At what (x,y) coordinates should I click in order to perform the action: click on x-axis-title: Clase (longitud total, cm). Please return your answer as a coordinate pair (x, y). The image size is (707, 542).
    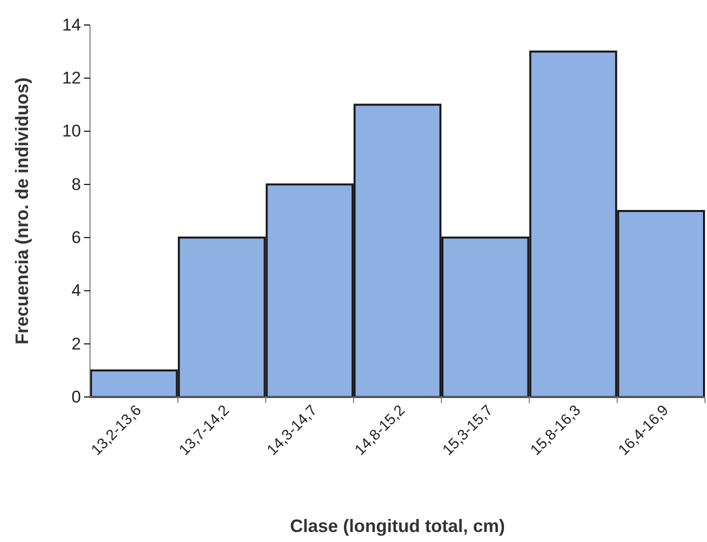
    Looking at the image, I should click on (398, 526).